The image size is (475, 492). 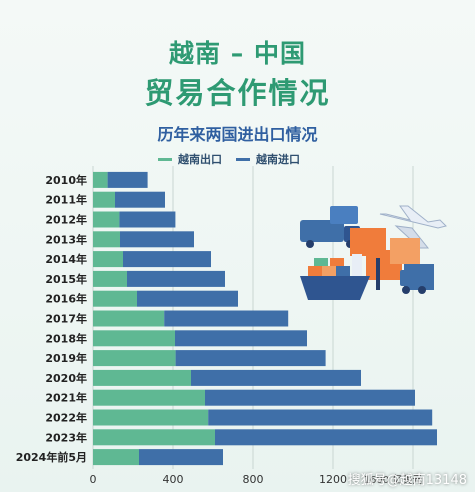 What do you see at coordinates (66, 299) in the screenshot?
I see `category-label: 2016年` at bounding box center [66, 299].